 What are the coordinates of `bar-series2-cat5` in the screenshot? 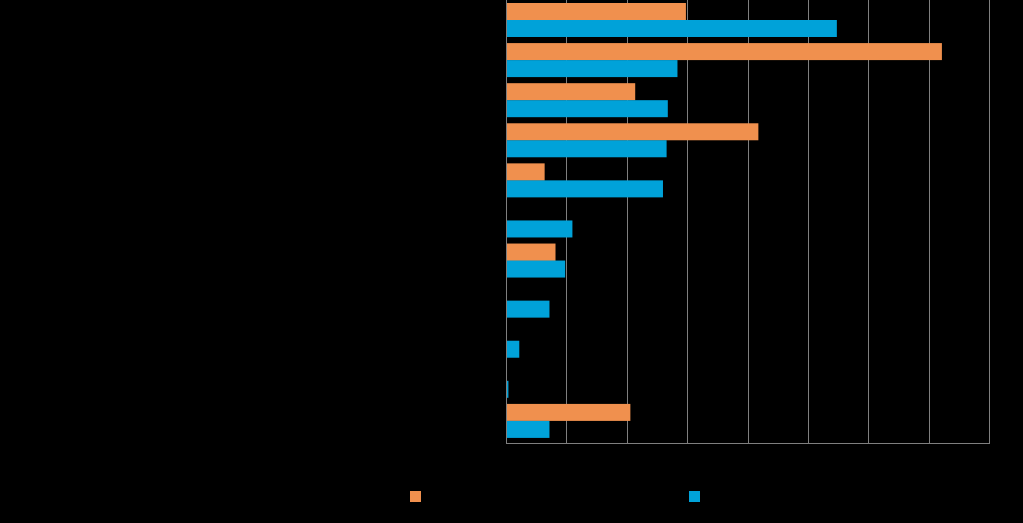 It's located at (584, 189).